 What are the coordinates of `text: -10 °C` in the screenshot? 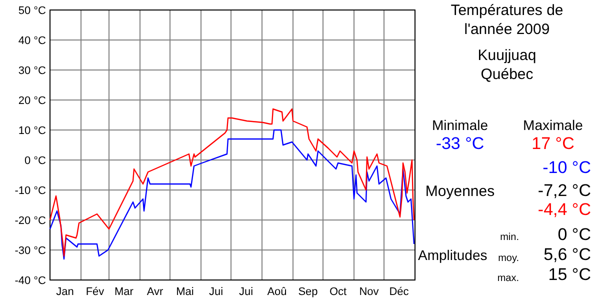 It's located at (566, 167).